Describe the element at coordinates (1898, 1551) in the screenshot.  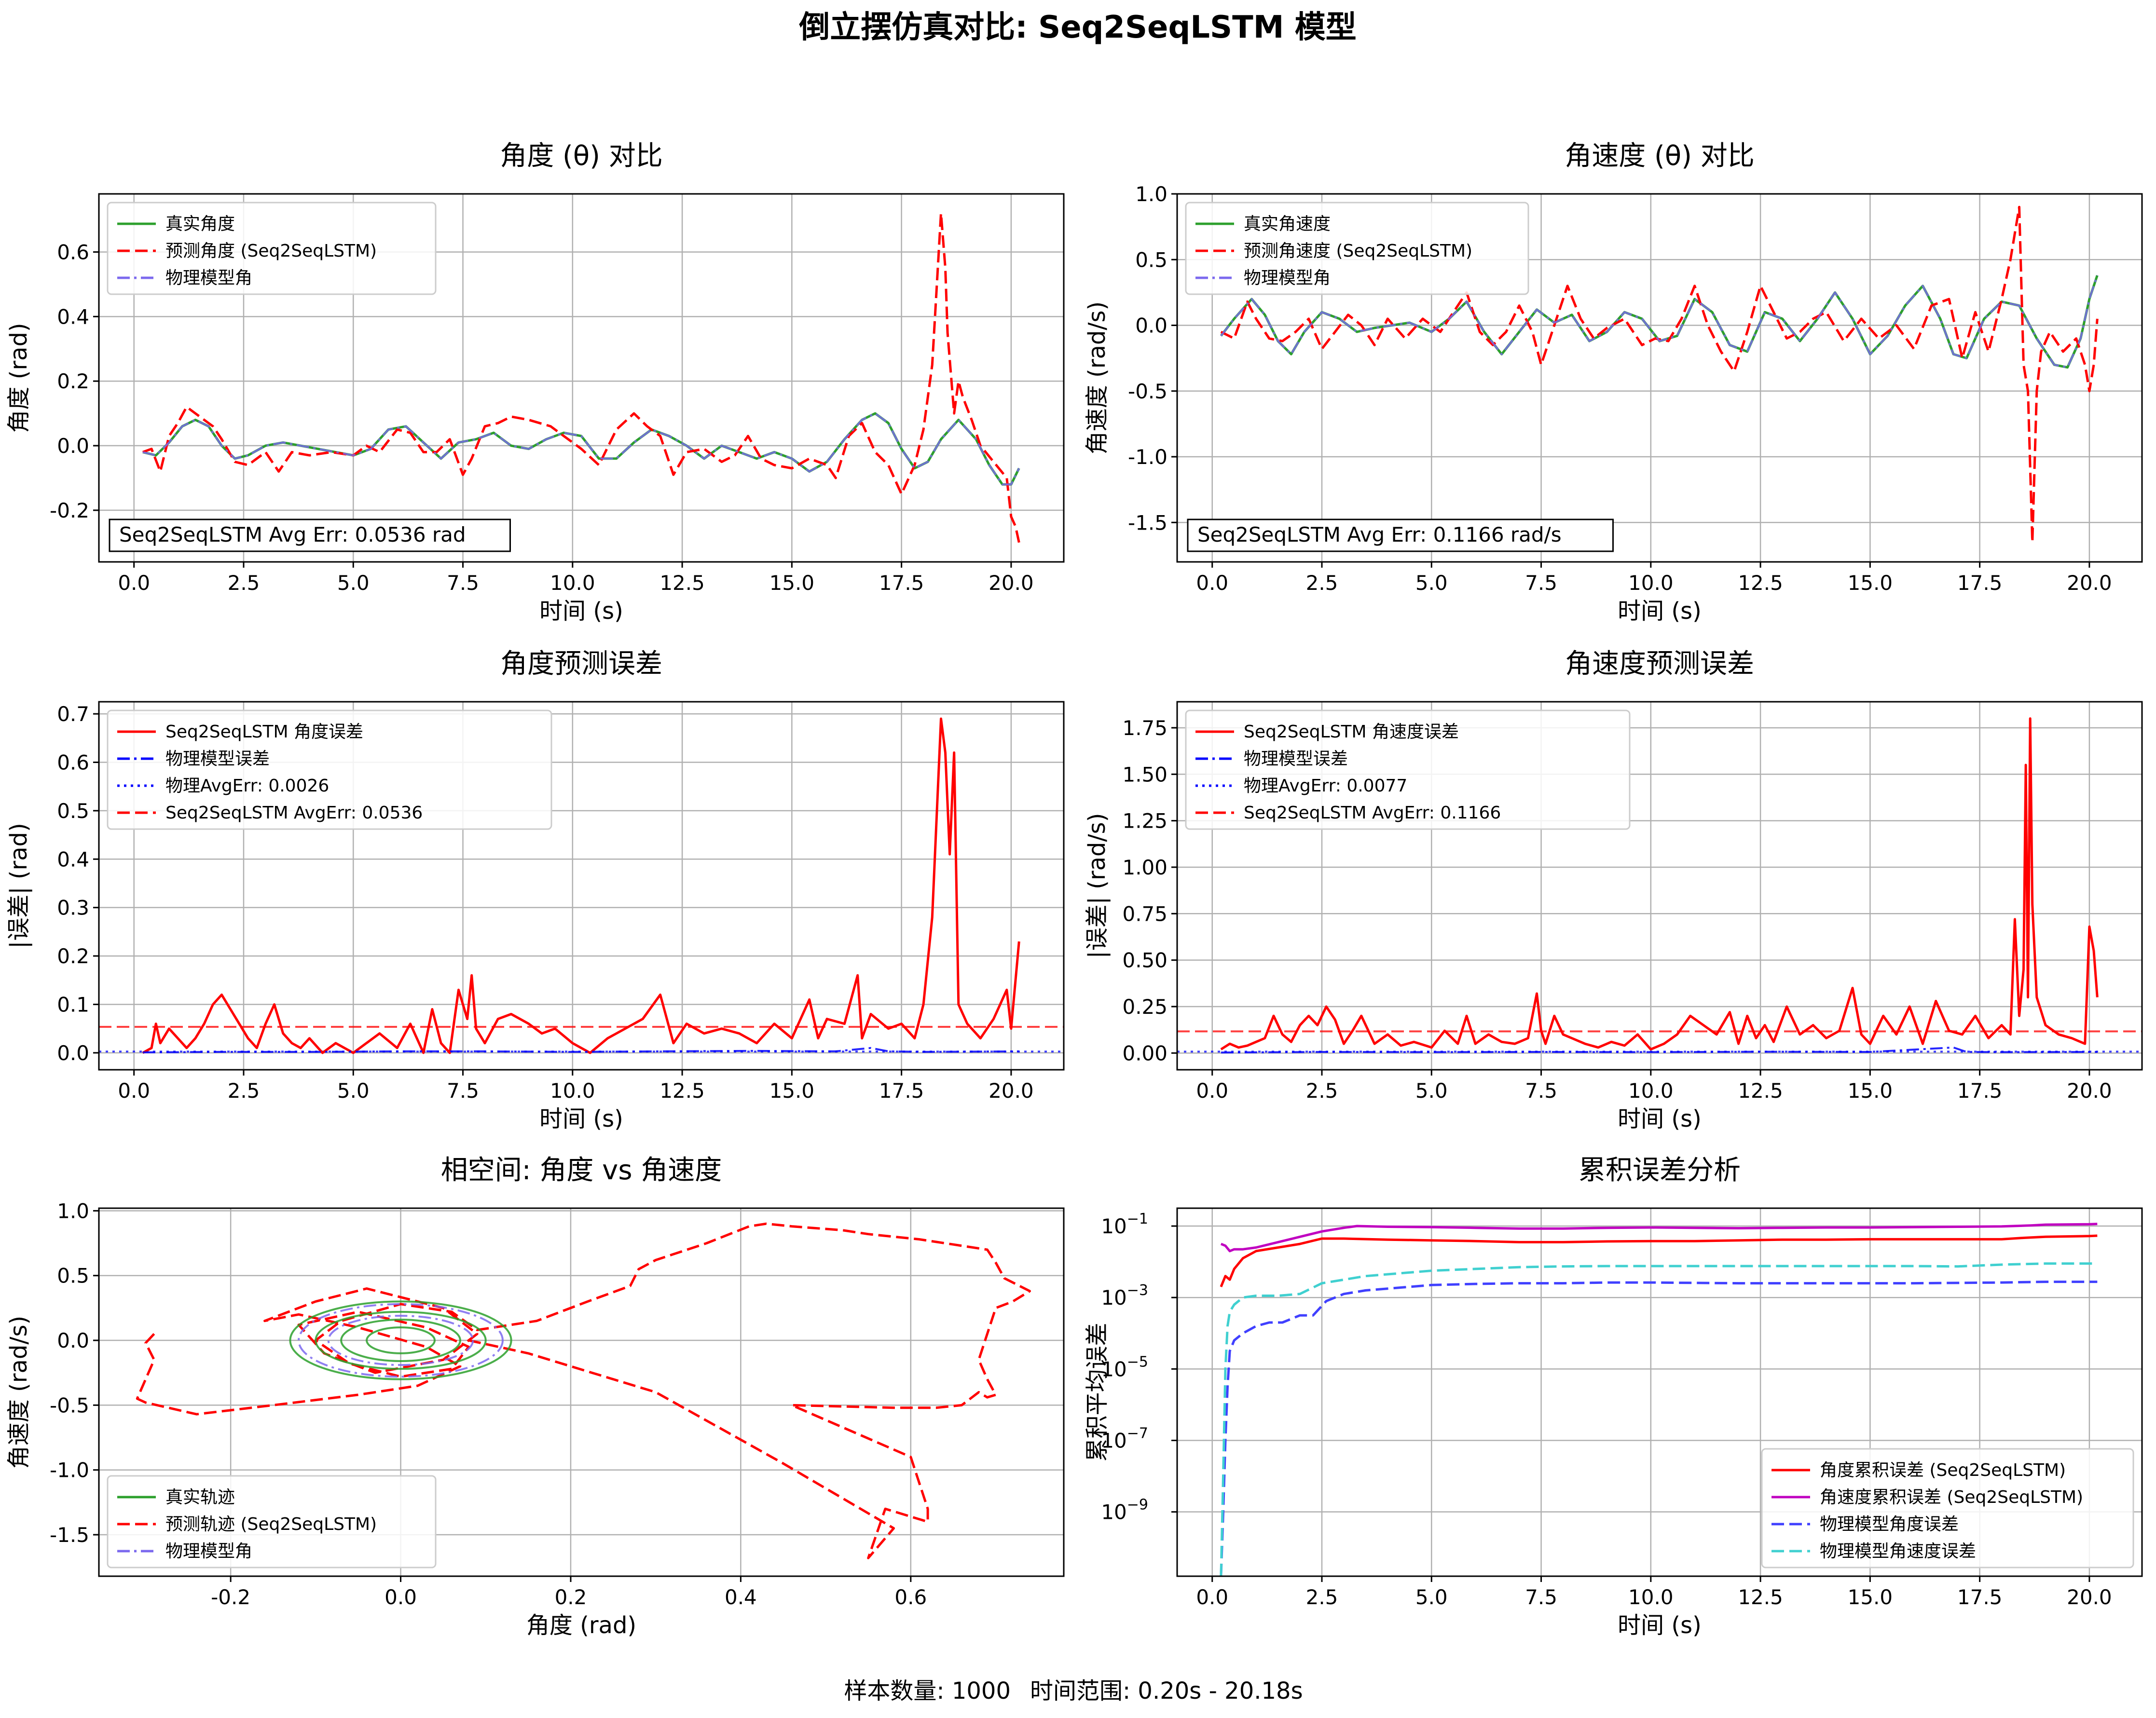
I see `legend-label: 物理模型角速度误差` at that location.